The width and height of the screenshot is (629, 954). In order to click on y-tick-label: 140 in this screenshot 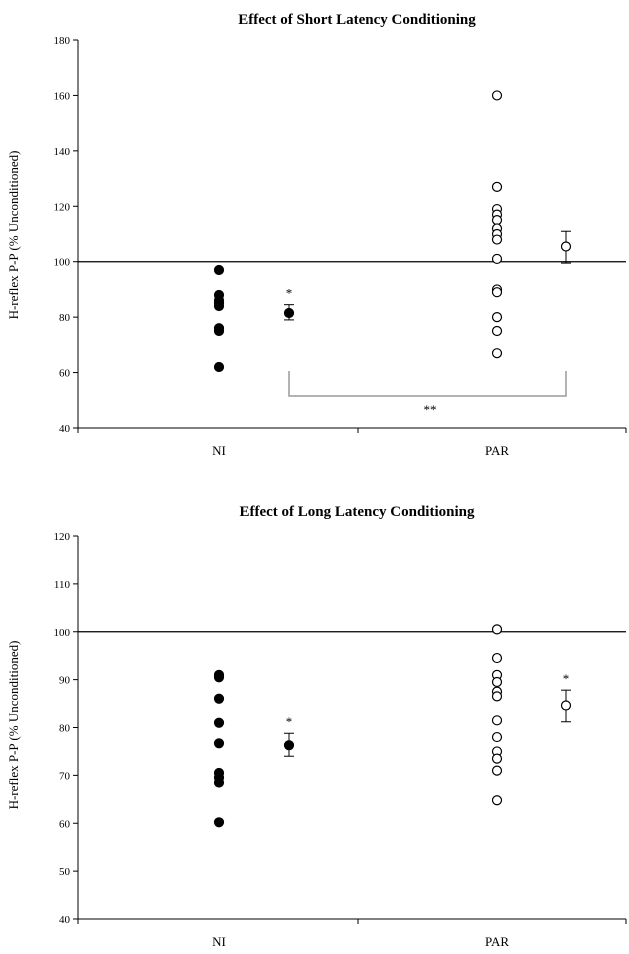, I will do `click(62, 152)`.